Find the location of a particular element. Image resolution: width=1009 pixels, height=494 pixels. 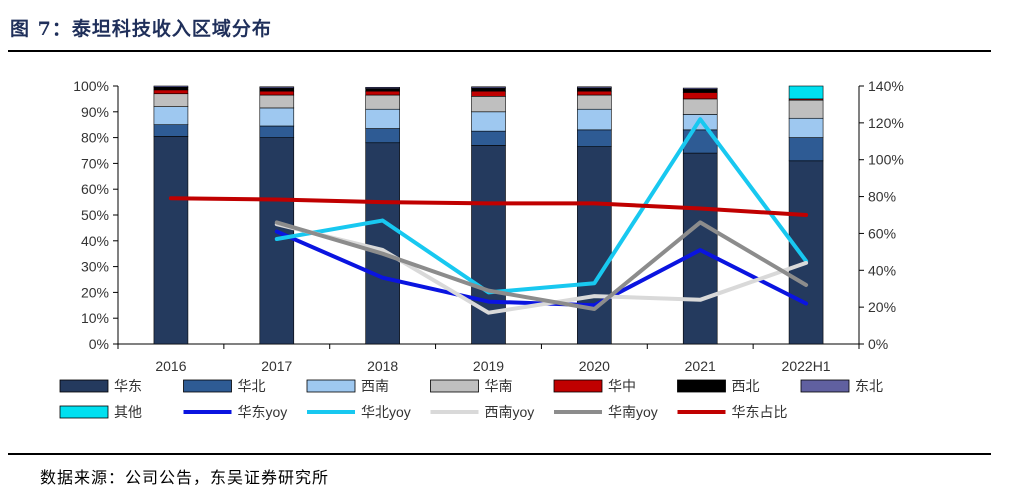

left-tick-label: 80% is located at coordinates (95, 138).